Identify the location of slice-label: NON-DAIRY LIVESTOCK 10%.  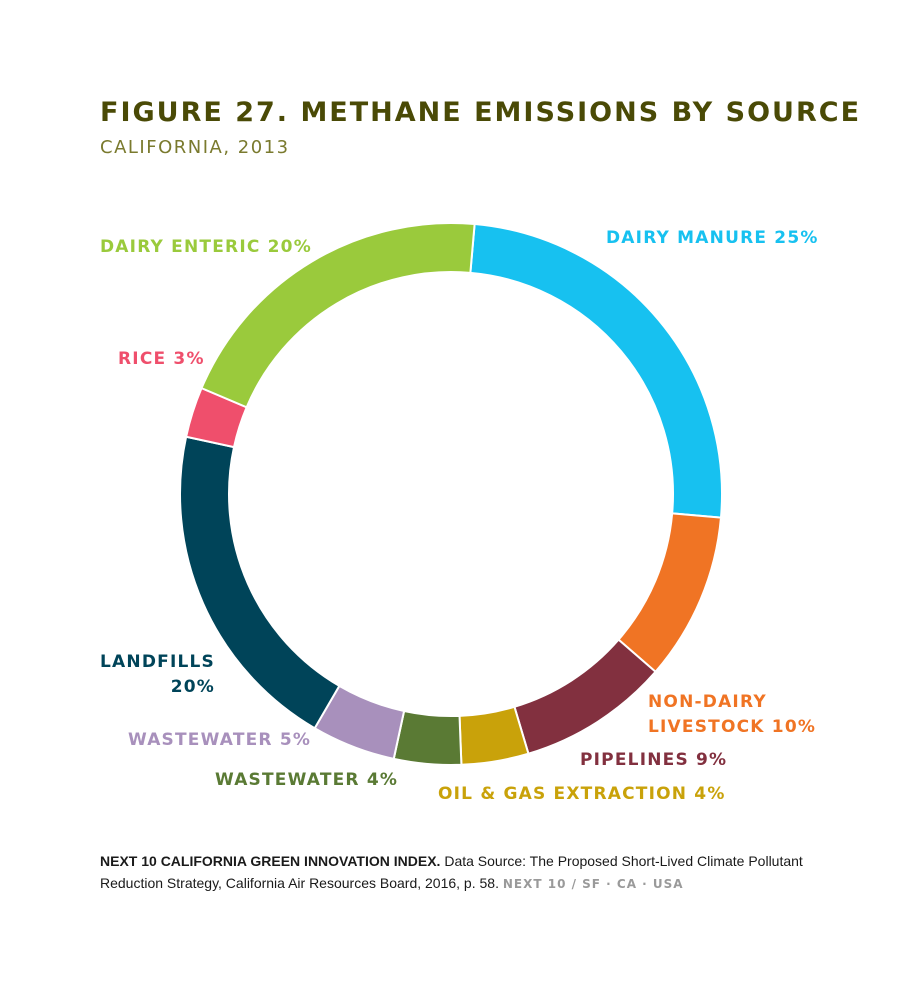
(732, 715).